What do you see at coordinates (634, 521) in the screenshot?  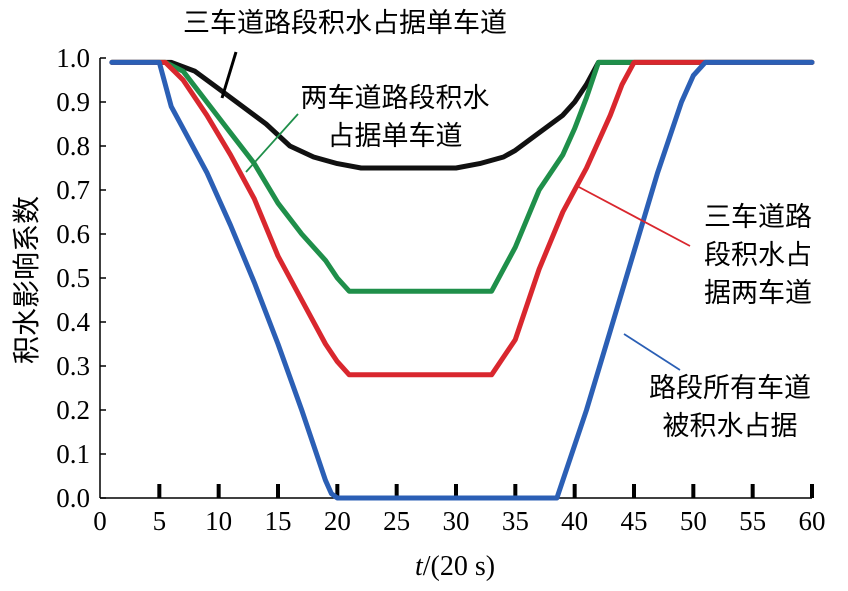 I see `x-tick-label: 45` at bounding box center [634, 521].